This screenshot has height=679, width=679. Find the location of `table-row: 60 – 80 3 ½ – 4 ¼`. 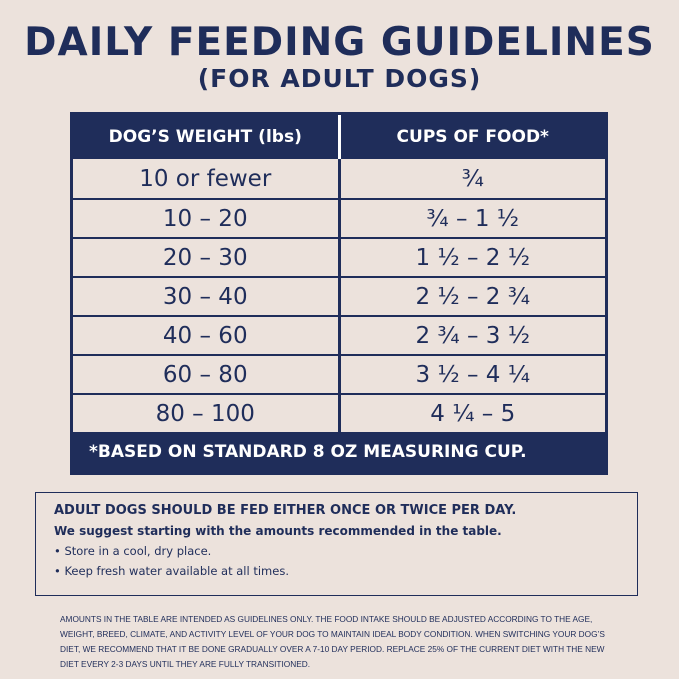

table-row: 60 – 80 3 ½ – 4 ¼ is located at coordinates (339, 373).